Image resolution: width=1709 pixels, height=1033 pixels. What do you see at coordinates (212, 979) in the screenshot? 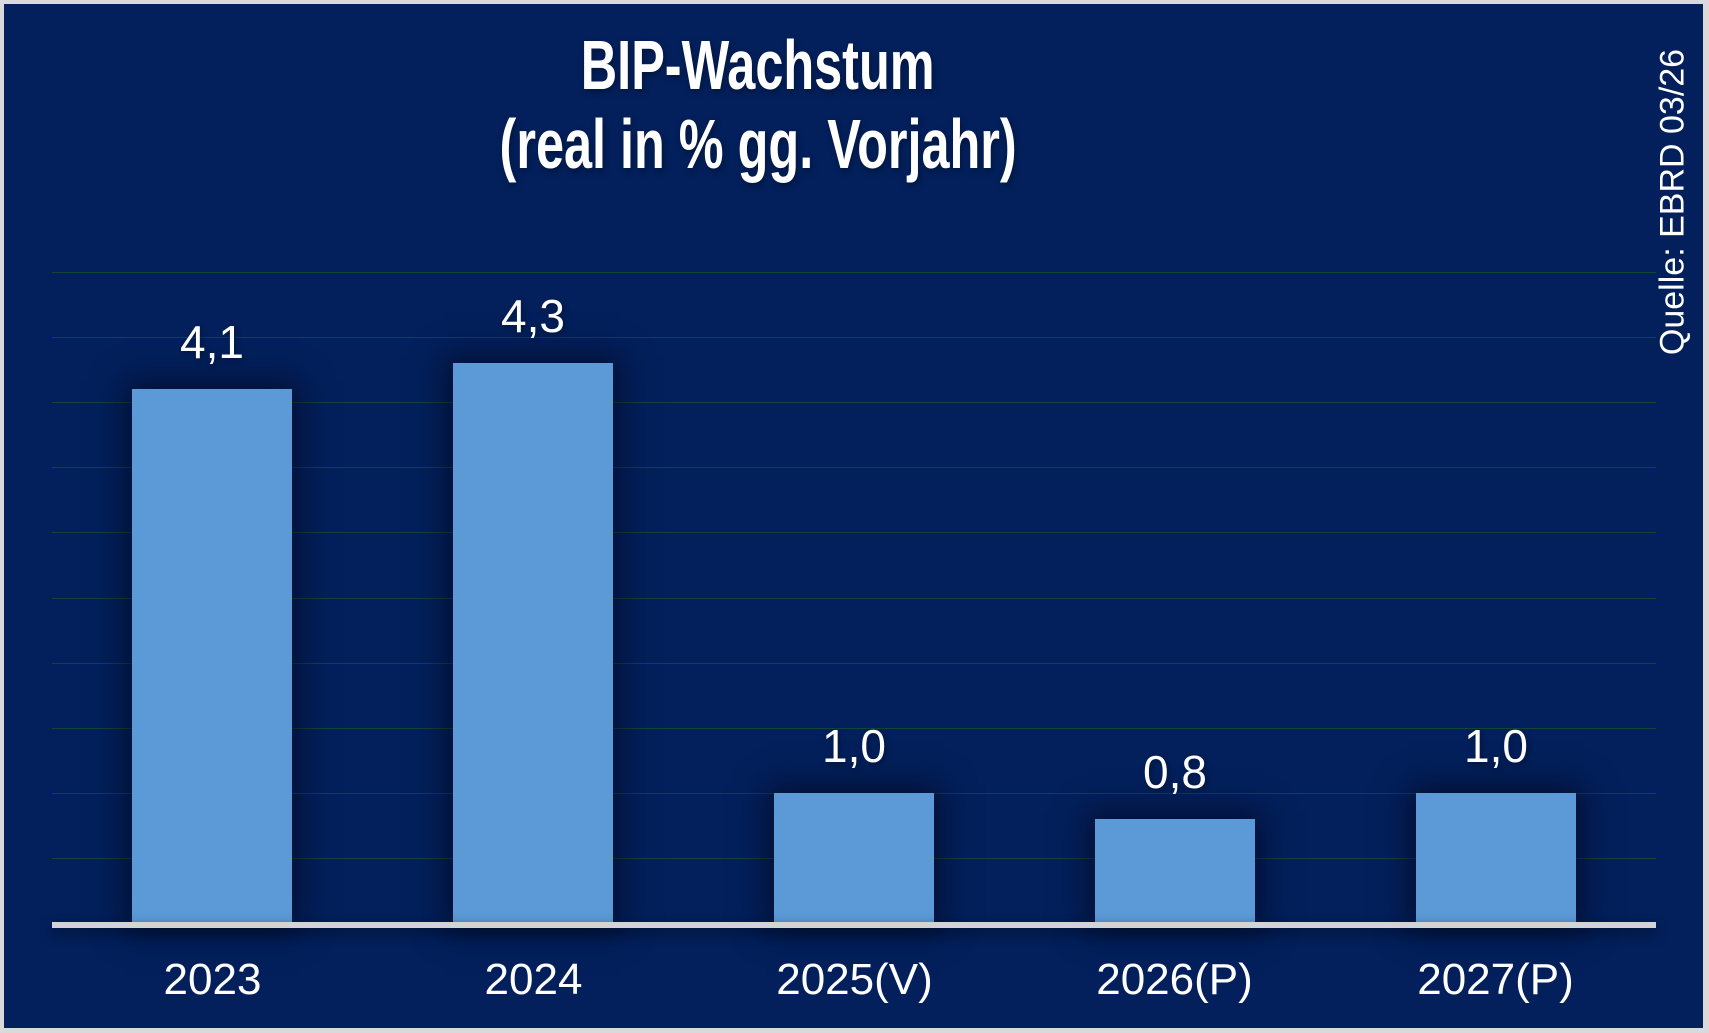
I see `x-axis-label: 2023` at bounding box center [212, 979].